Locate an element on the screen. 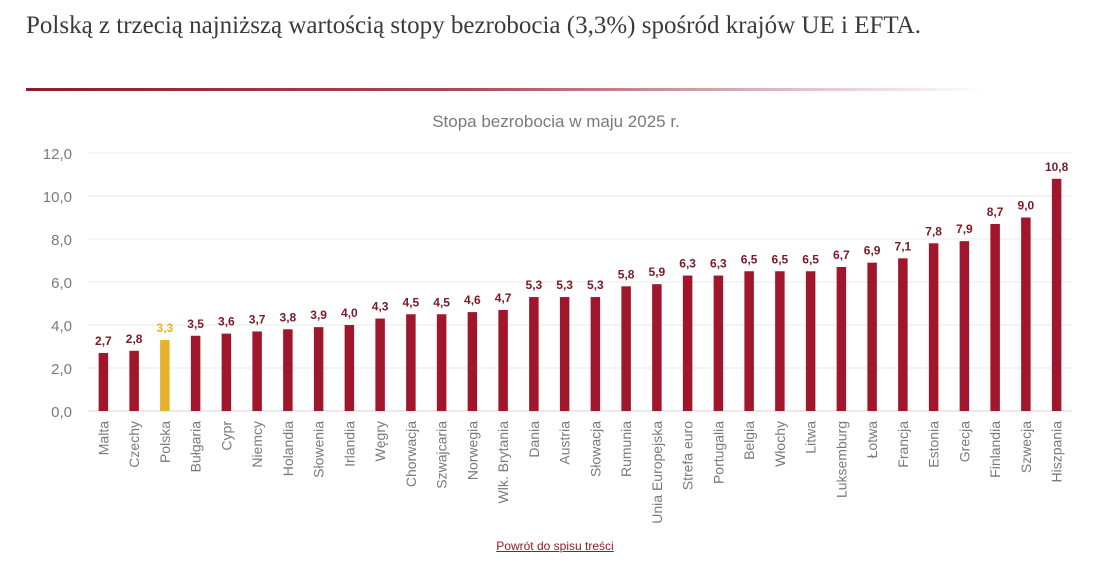  x-category-label: Unia Europejska is located at coordinates (657, 472).